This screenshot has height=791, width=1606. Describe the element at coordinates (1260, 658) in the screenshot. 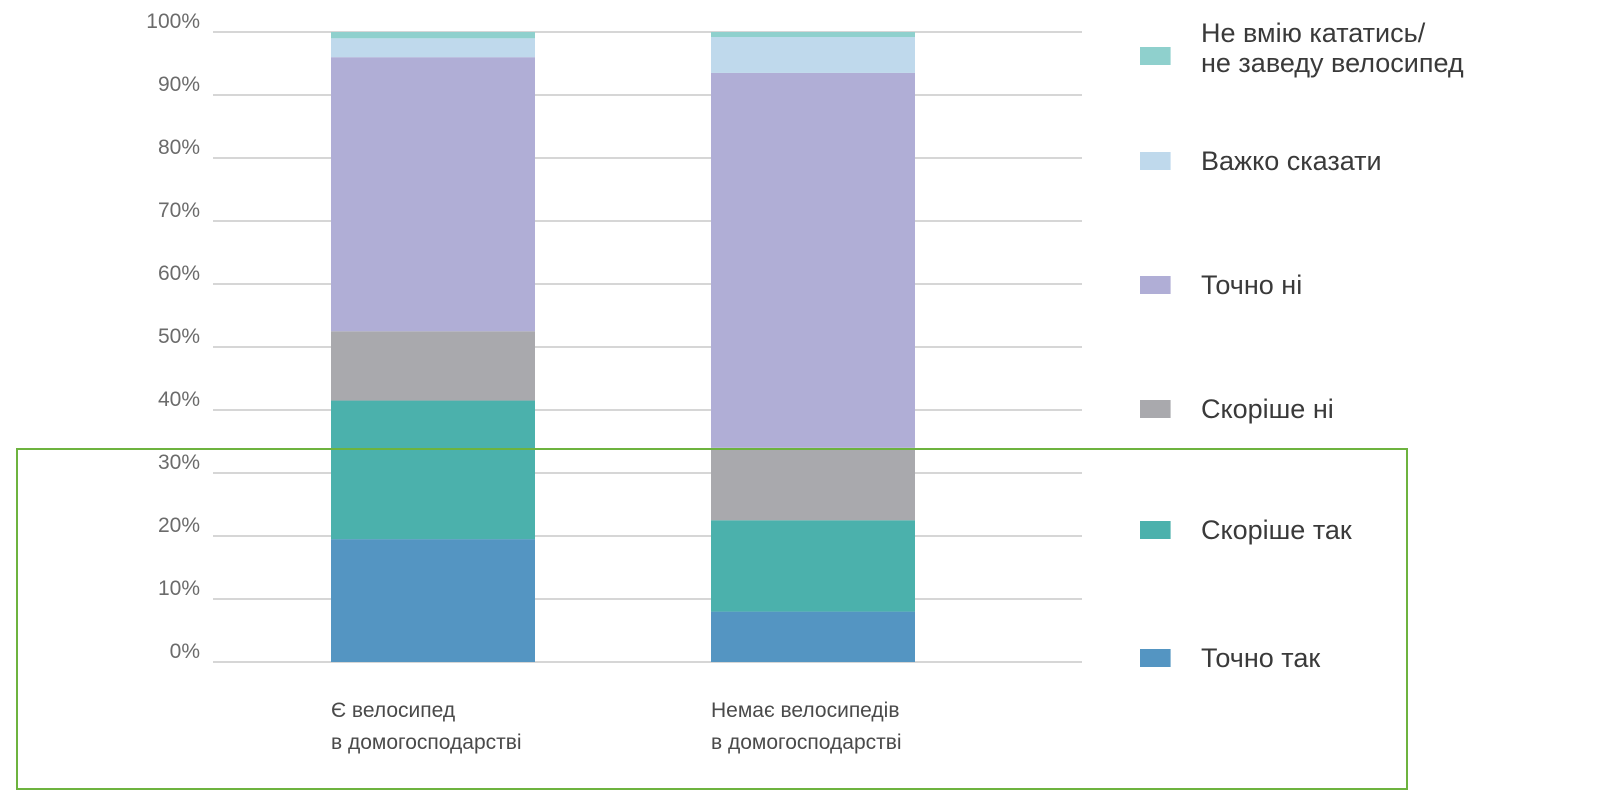

I see `legend-label: Точно так` at that location.